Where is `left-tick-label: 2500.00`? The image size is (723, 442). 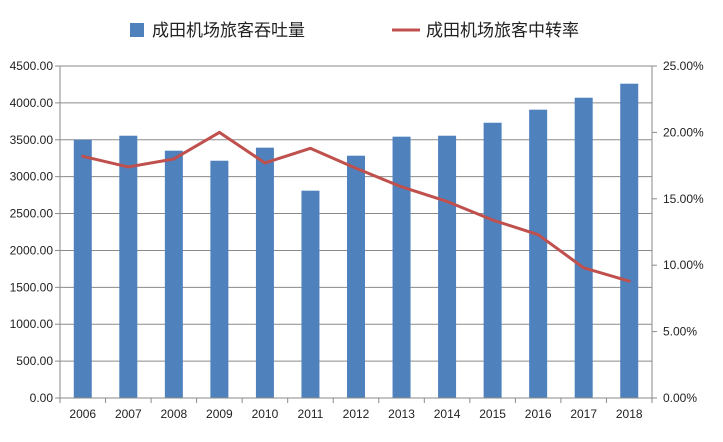 left-tick-label: 2500.00 is located at coordinates (32, 214).